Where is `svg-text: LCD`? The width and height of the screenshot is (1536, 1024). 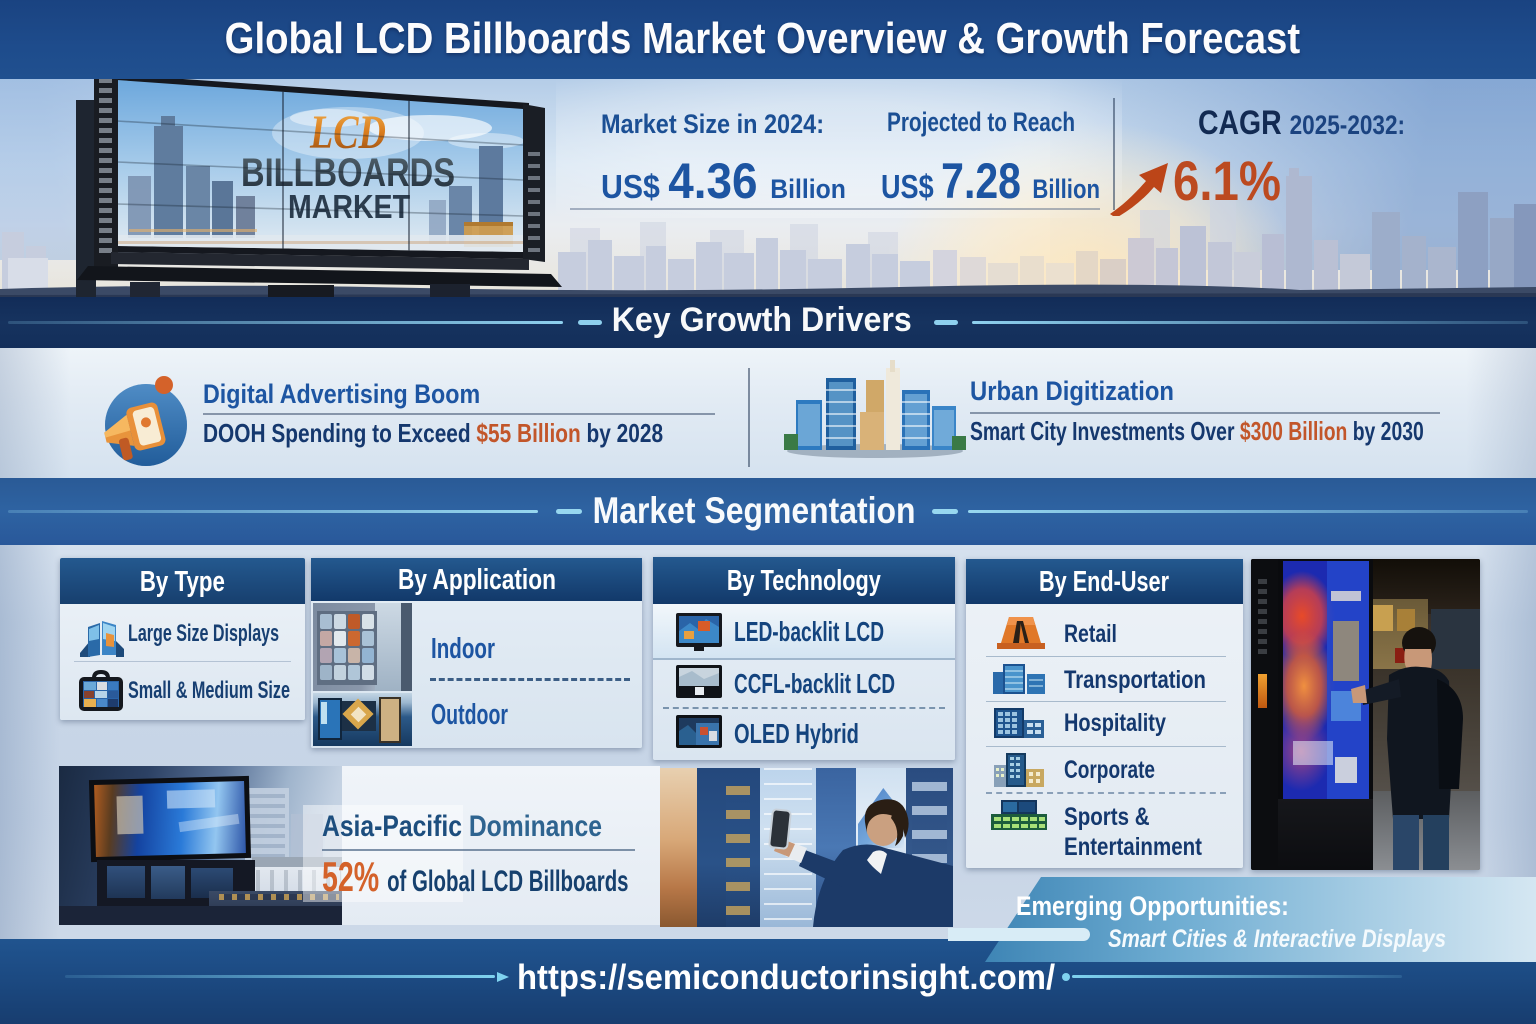
svg-text: LCD is located at coordinates (347, 132).